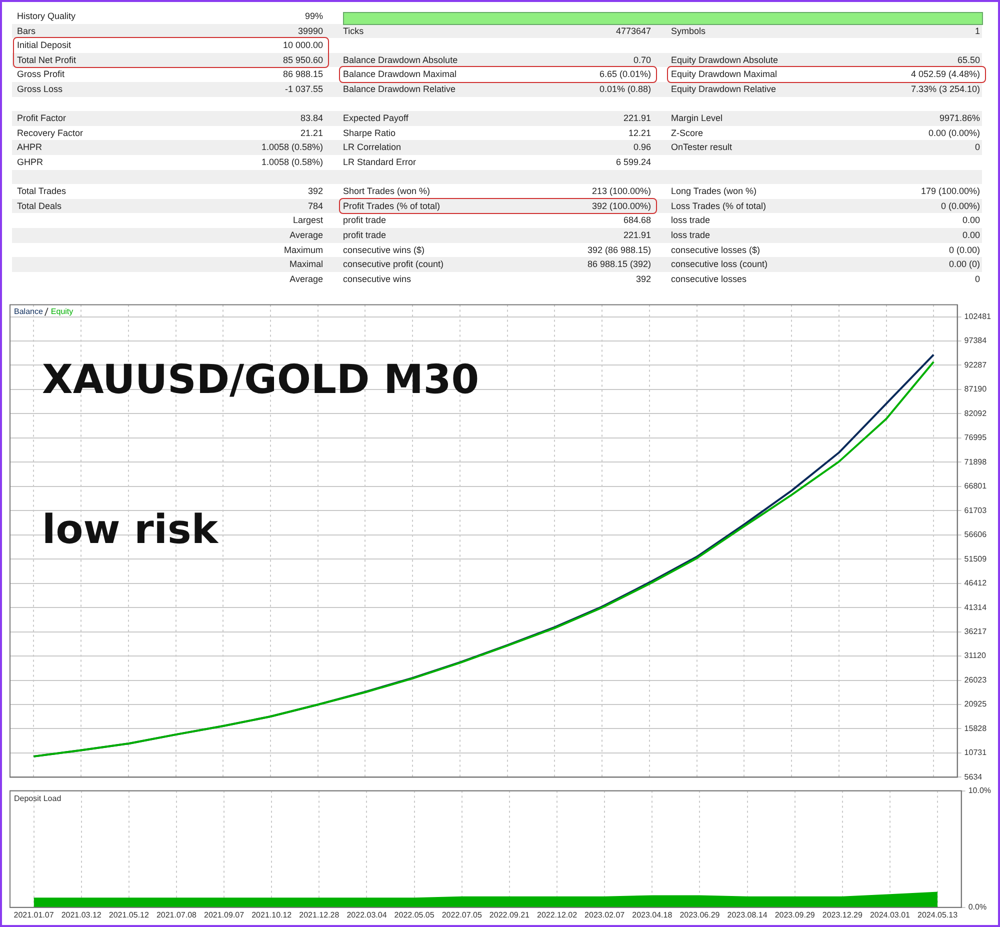  Describe the element at coordinates (372, 147) in the screenshot. I see `text: LR Correlation` at that location.